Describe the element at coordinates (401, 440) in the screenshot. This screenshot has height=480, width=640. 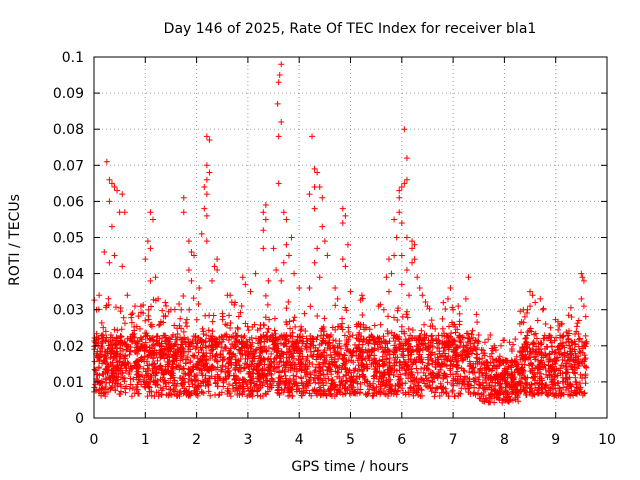
I see `x-tick-label: 6` at that location.